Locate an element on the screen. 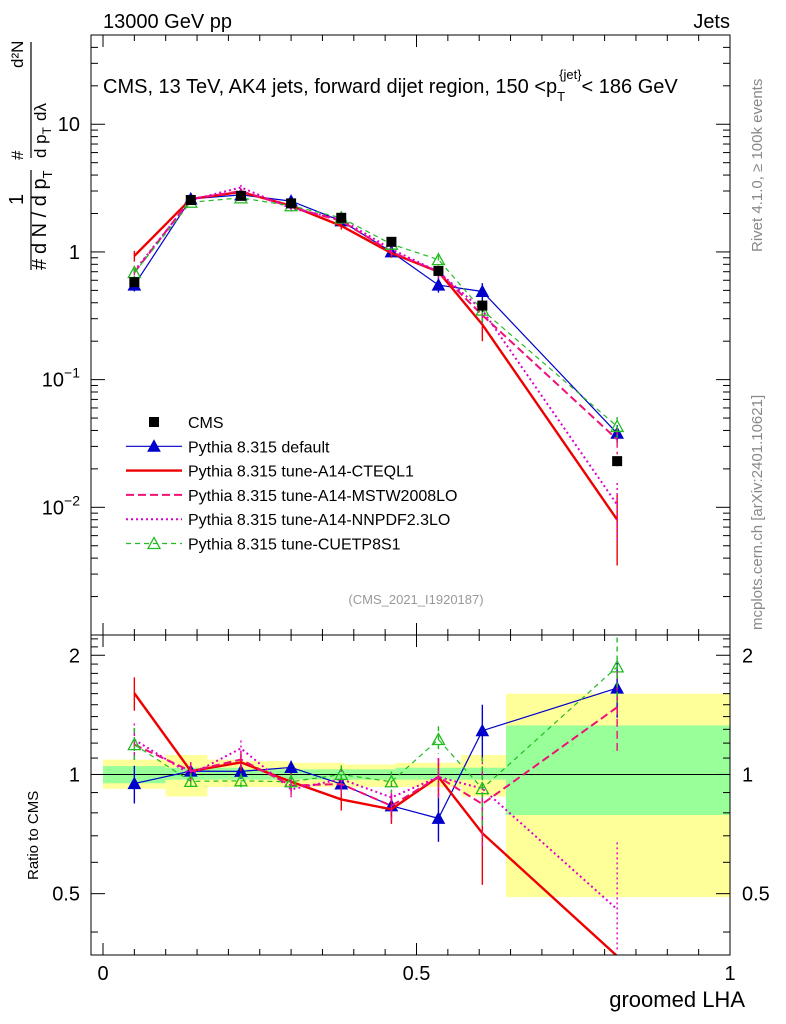 This screenshot has width=786, height=1024. legend-label-pythia-8-315-tune-a14-nnpdf2-3lo: Pythia 8.315 tune-A14-NNPDF2.3LO is located at coordinates (319, 520).